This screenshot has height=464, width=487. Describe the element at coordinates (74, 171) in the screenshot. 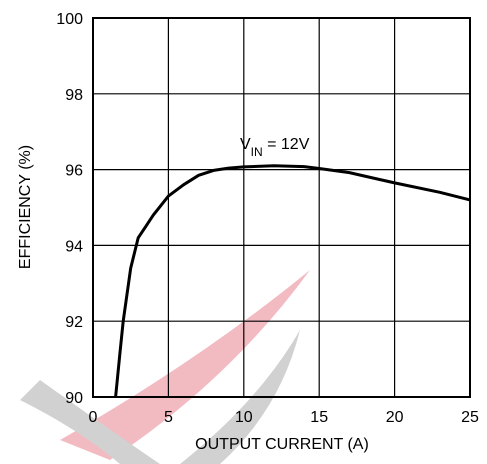

I see `y-tick-label: 96` at that location.